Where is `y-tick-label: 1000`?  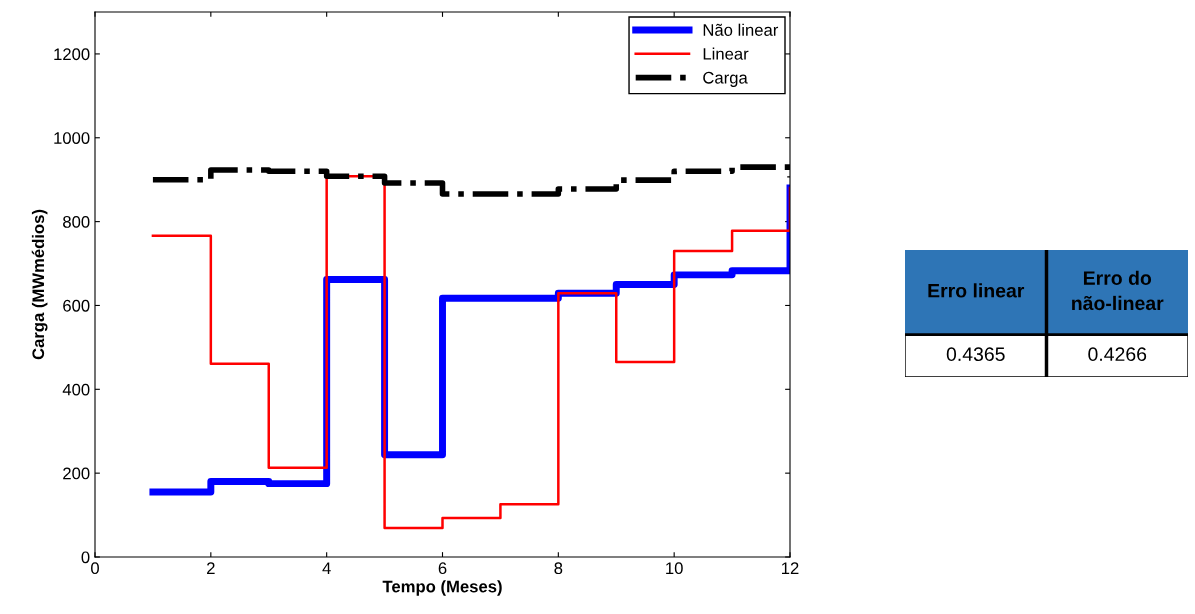 y-tick-label: 1000 is located at coordinates (72, 138).